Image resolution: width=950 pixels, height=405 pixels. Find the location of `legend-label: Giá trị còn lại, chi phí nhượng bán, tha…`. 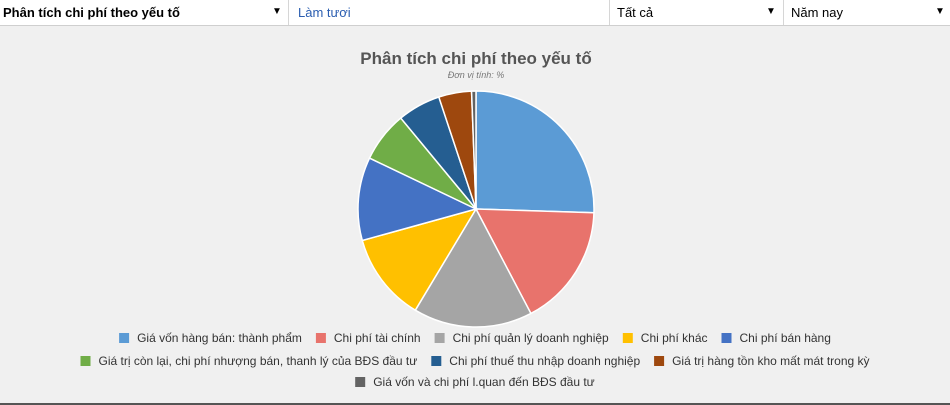

legend-label: Giá trị còn lại, chi phí nhượng bán, tha… is located at coordinates (258, 361).